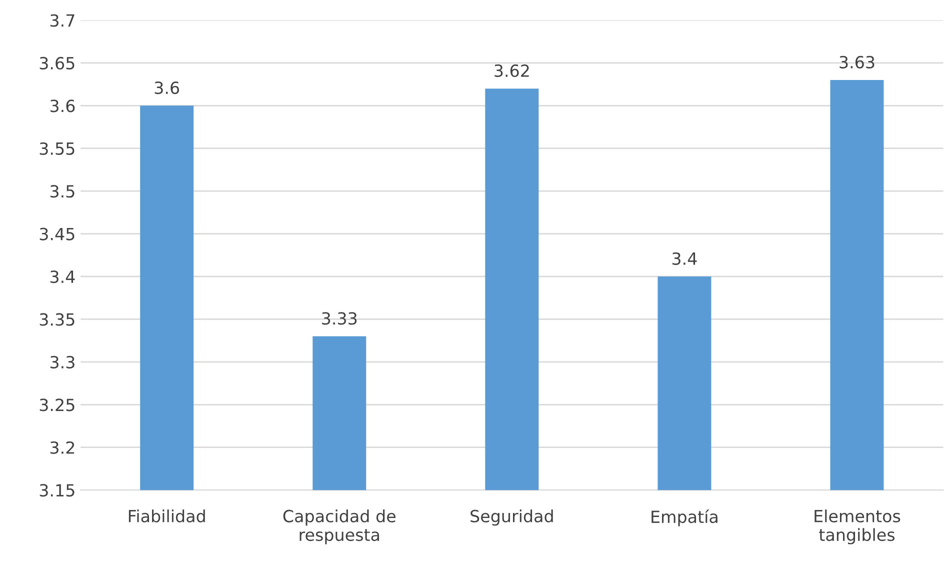  What do you see at coordinates (166, 516) in the screenshot?
I see `x-tick-label: Fiabilidad` at bounding box center [166, 516].